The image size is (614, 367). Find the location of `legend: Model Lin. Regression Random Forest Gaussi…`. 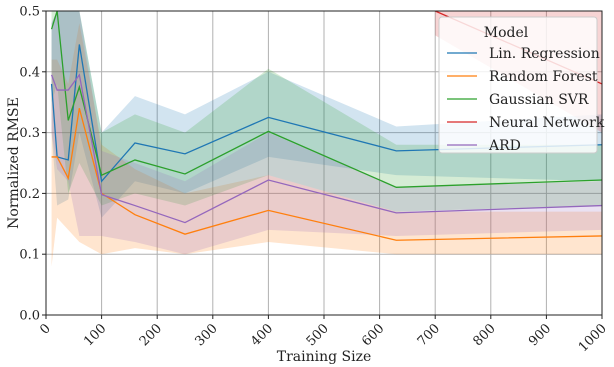

legend: Model Lin. Regression Random Forest Gaussi… is located at coordinates (521, 85).